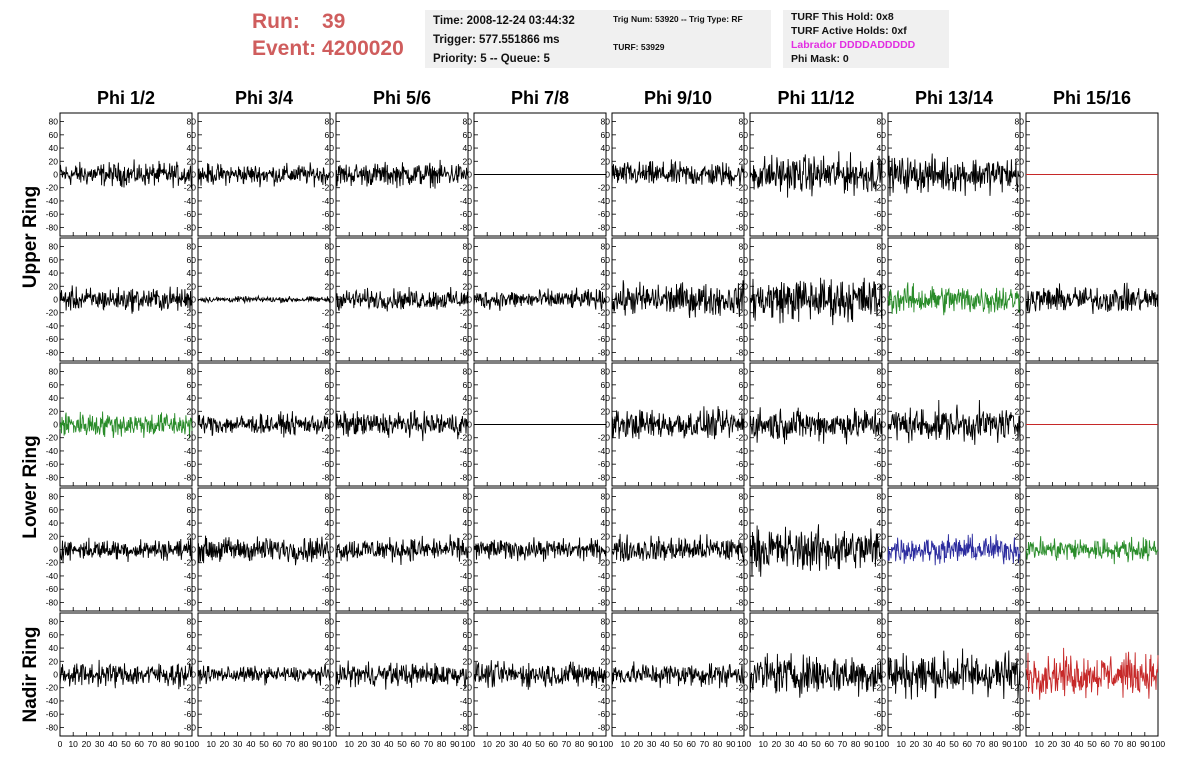  I want to click on trig-num-text: Trig Num: 53920 -- Trig Type: RF, so click(678, 19).